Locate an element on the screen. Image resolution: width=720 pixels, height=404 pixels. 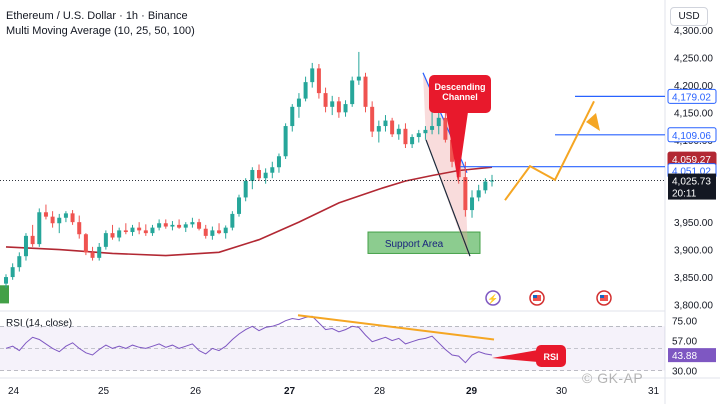
candle-countdown: 20:11 is located at coordinates (684, 194).